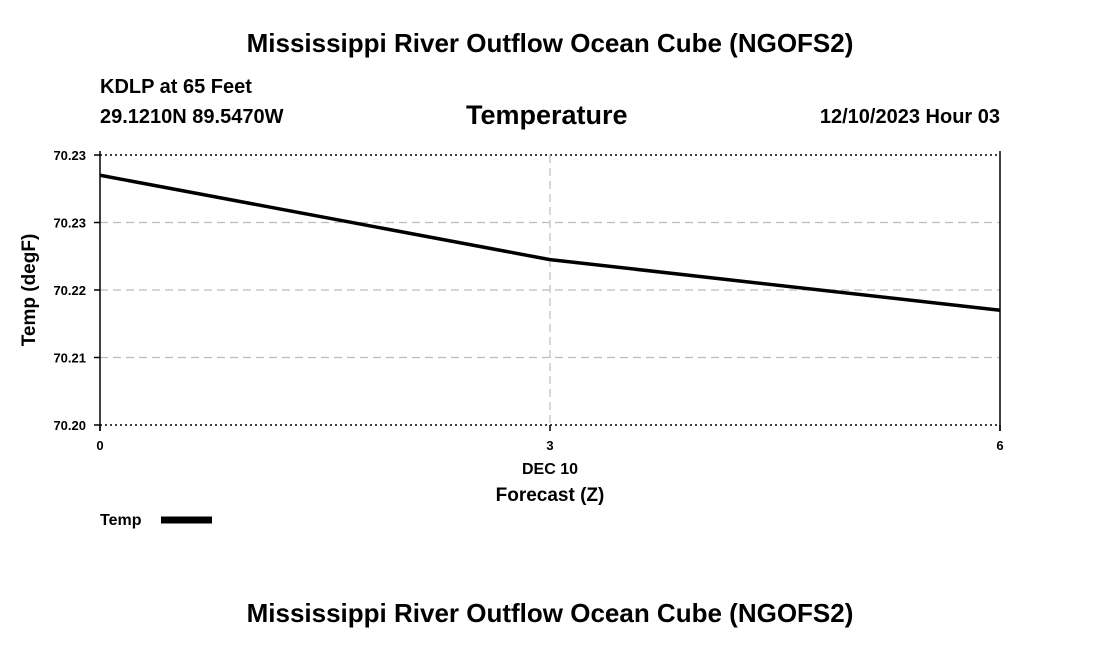  Describe the element at coordinates (176, 87) in the screenshot. I see `station-label: KDLP at 65 Feet` at that location.